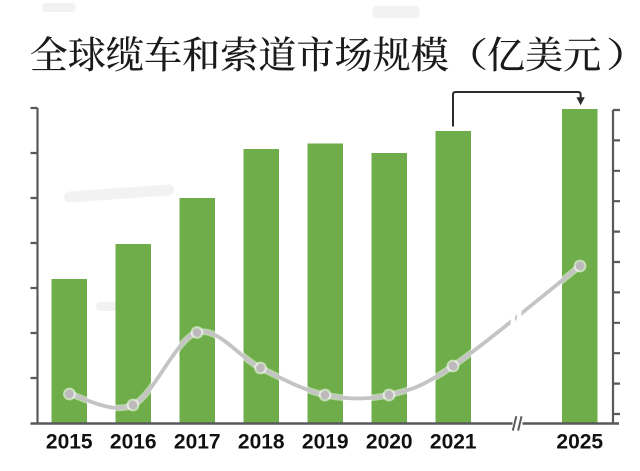 The image size is (640, 471). Describe the element at coordinates (325, 442) in the screenshot. I see `svg-text: 2019` at that location.